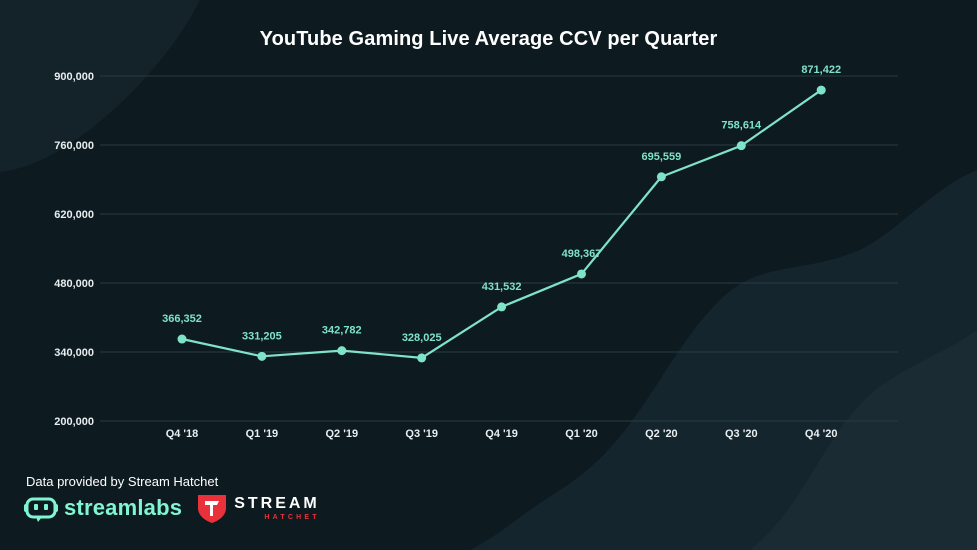  Describe the element at coordinates (74, 284) in the screenshot. I see `y-tick-label: 480,000` at that location.